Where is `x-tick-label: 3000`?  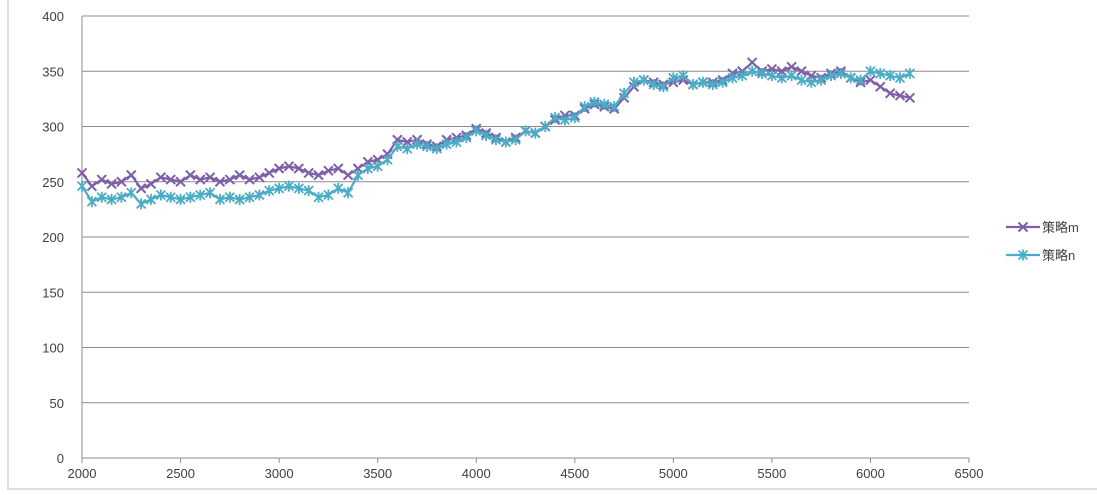
x-tick-label: 3000 is located at coordinates (279, 473).